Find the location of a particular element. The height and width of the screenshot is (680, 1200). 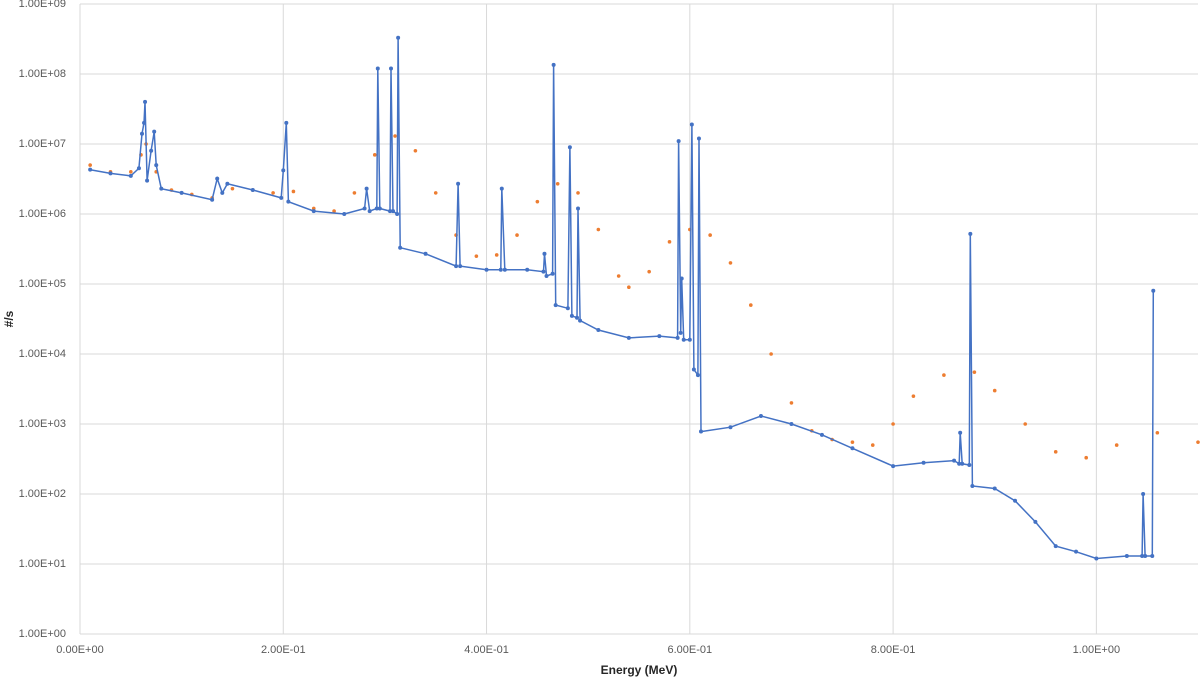

y-axis-title: #/s is located at coordinates (9, 318).